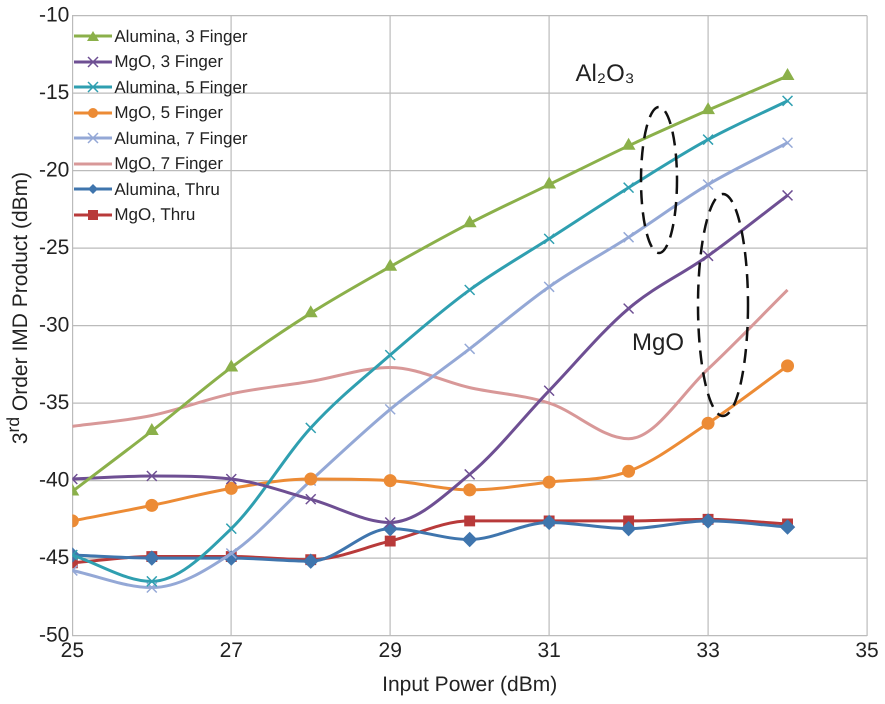 The width and height of the screenshot is (885, 704). Describe the element at coordinates (470, 684) in the screenshot. I see `x-axis-title: Input Power (dBm)` at that location.